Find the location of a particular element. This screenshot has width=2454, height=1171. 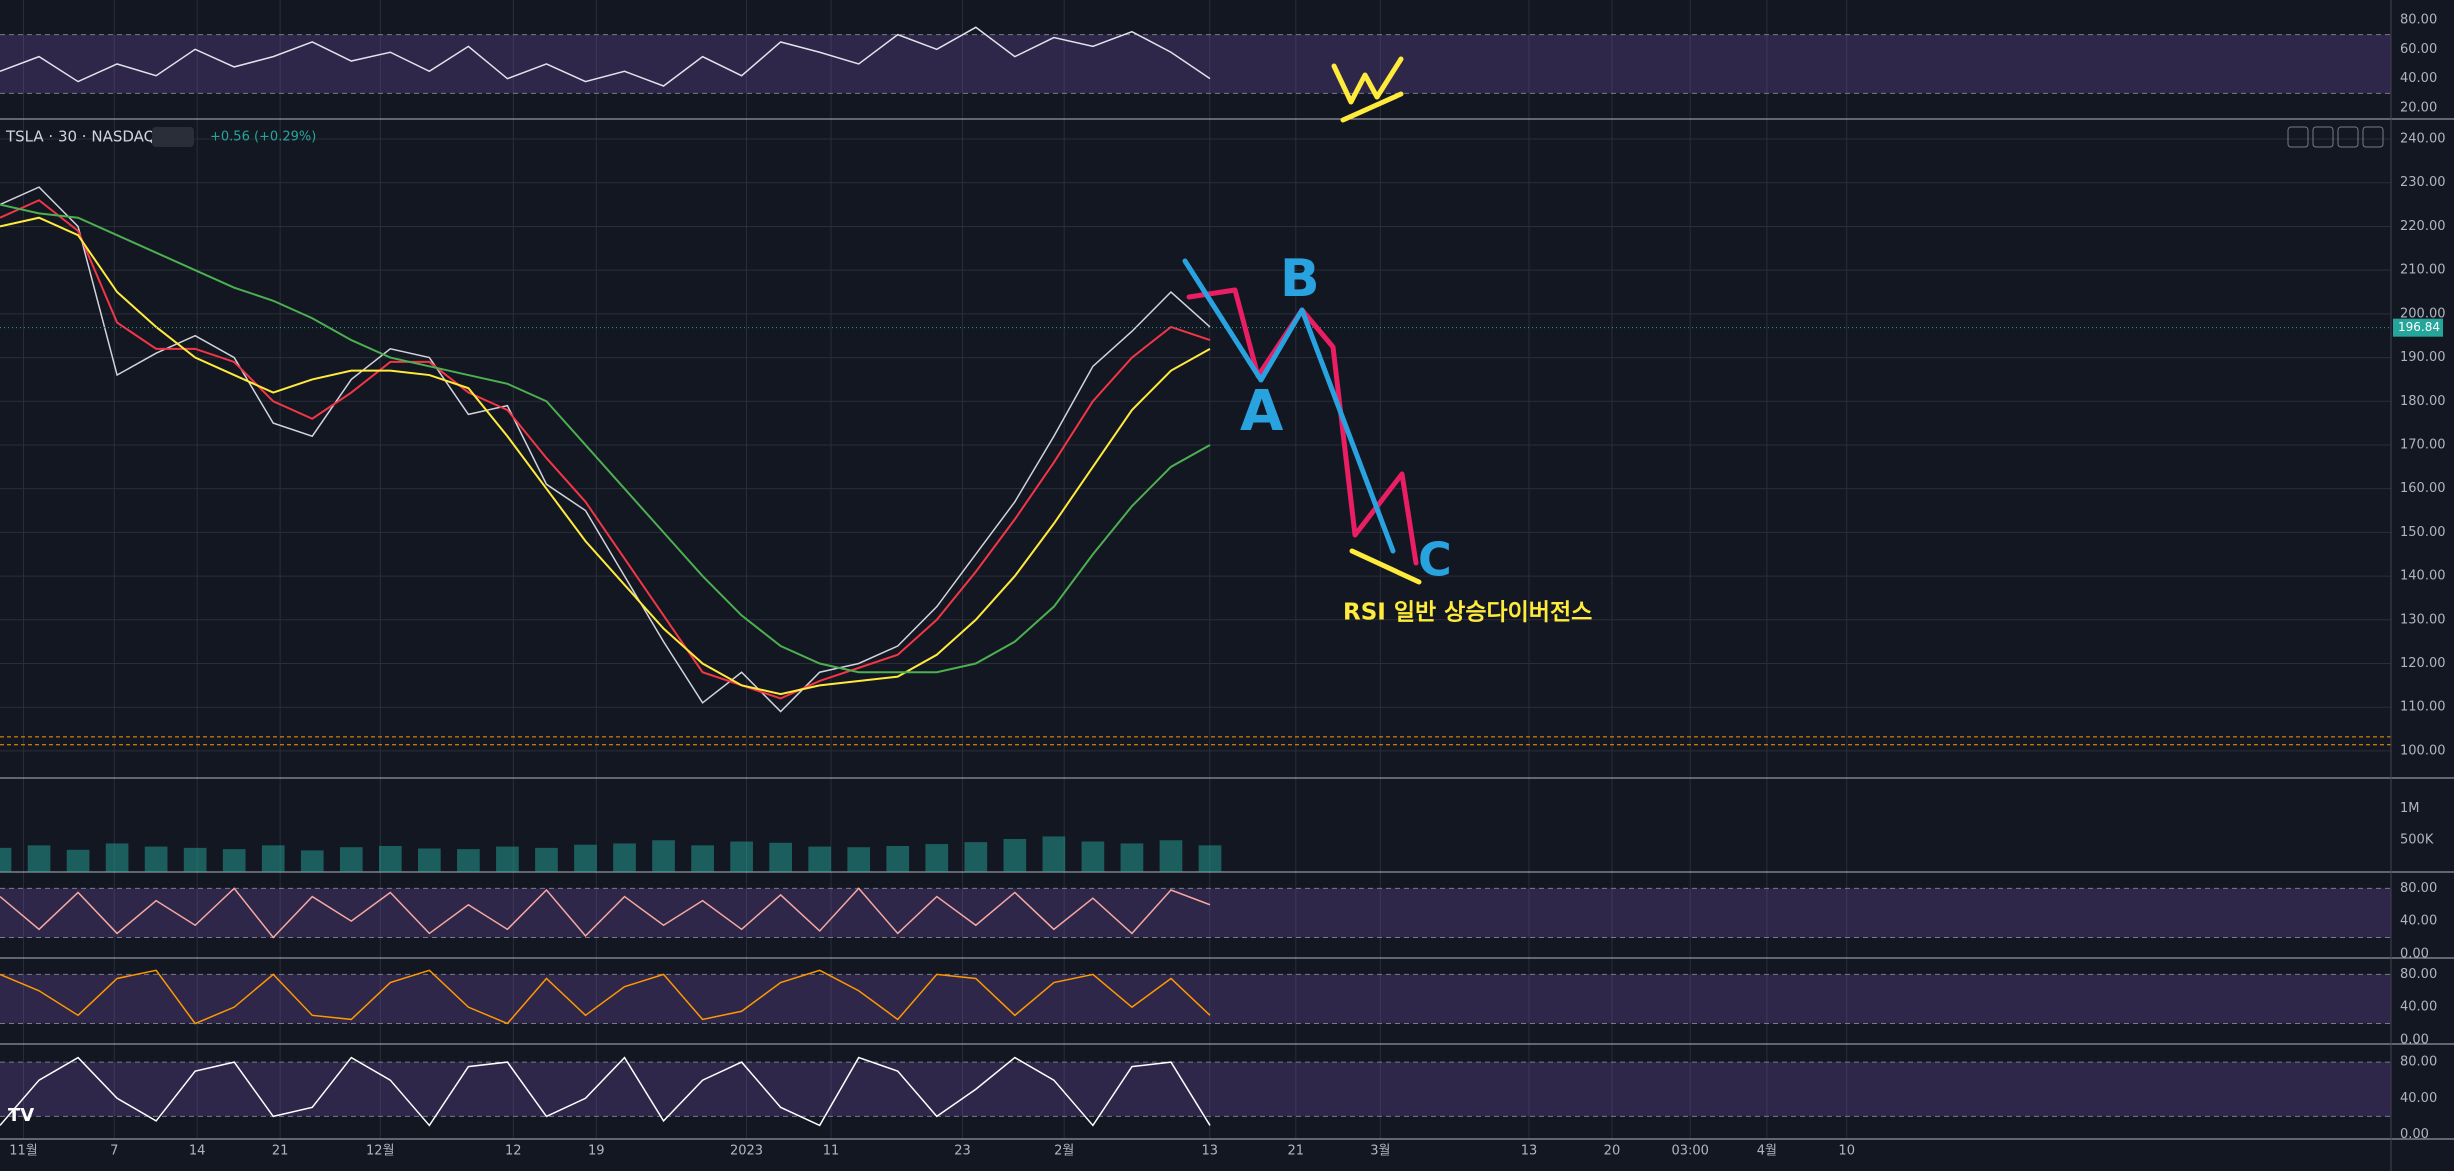

w-underline is located at coordinates (1372, 107).